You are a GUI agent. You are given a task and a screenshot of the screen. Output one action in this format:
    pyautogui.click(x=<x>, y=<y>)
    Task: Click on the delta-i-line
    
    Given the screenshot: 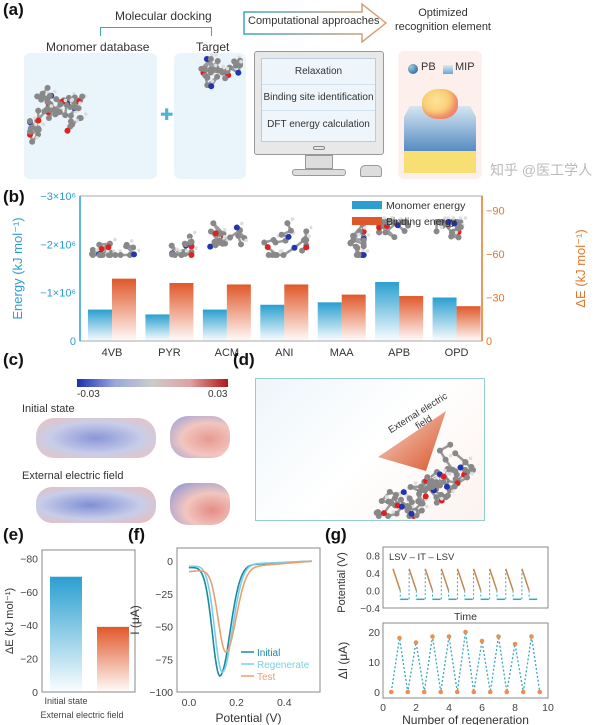 What is the action you would take?
    pyautogui.click(x=465, y=662)
    